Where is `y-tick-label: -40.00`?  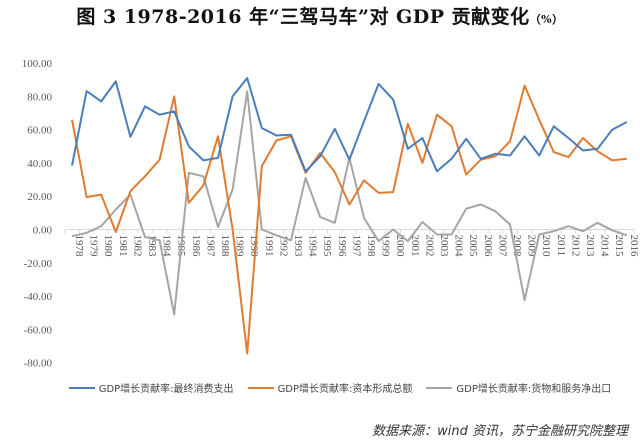
y-tick-label: -40.00 is located at coordinates (38, 297).